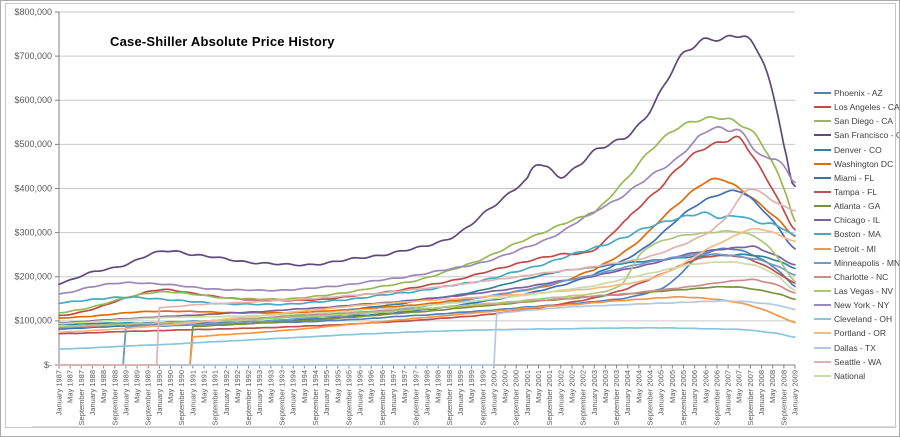 Image resolution: width=900 pixels, height=437 pixels. What do you see at coordinates (583, 397) in the screenshot?
I see `x-axis-label: September 2002` at bounding box center [583, 397].